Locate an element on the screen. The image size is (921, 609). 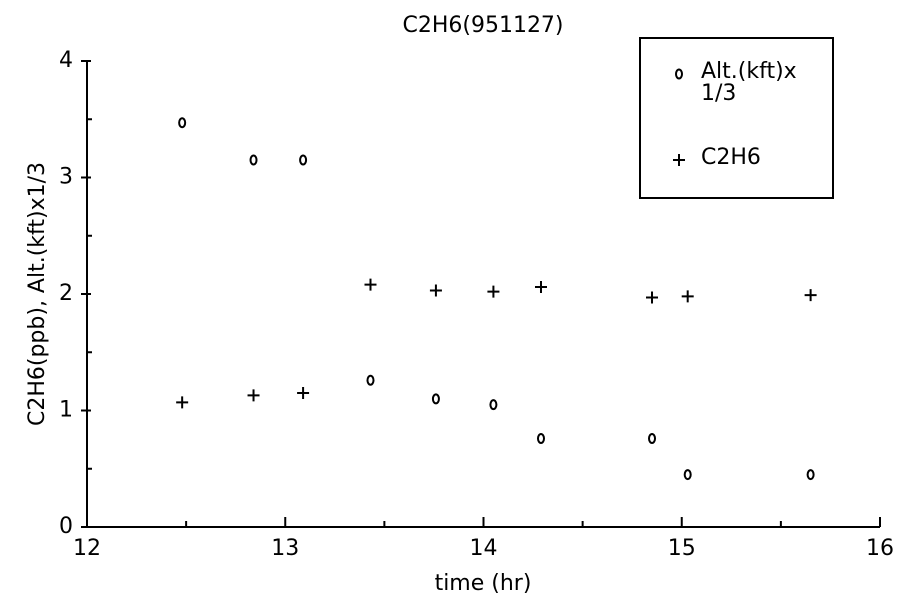
x-tick-label: 14 is located at coordinates (484, 548).